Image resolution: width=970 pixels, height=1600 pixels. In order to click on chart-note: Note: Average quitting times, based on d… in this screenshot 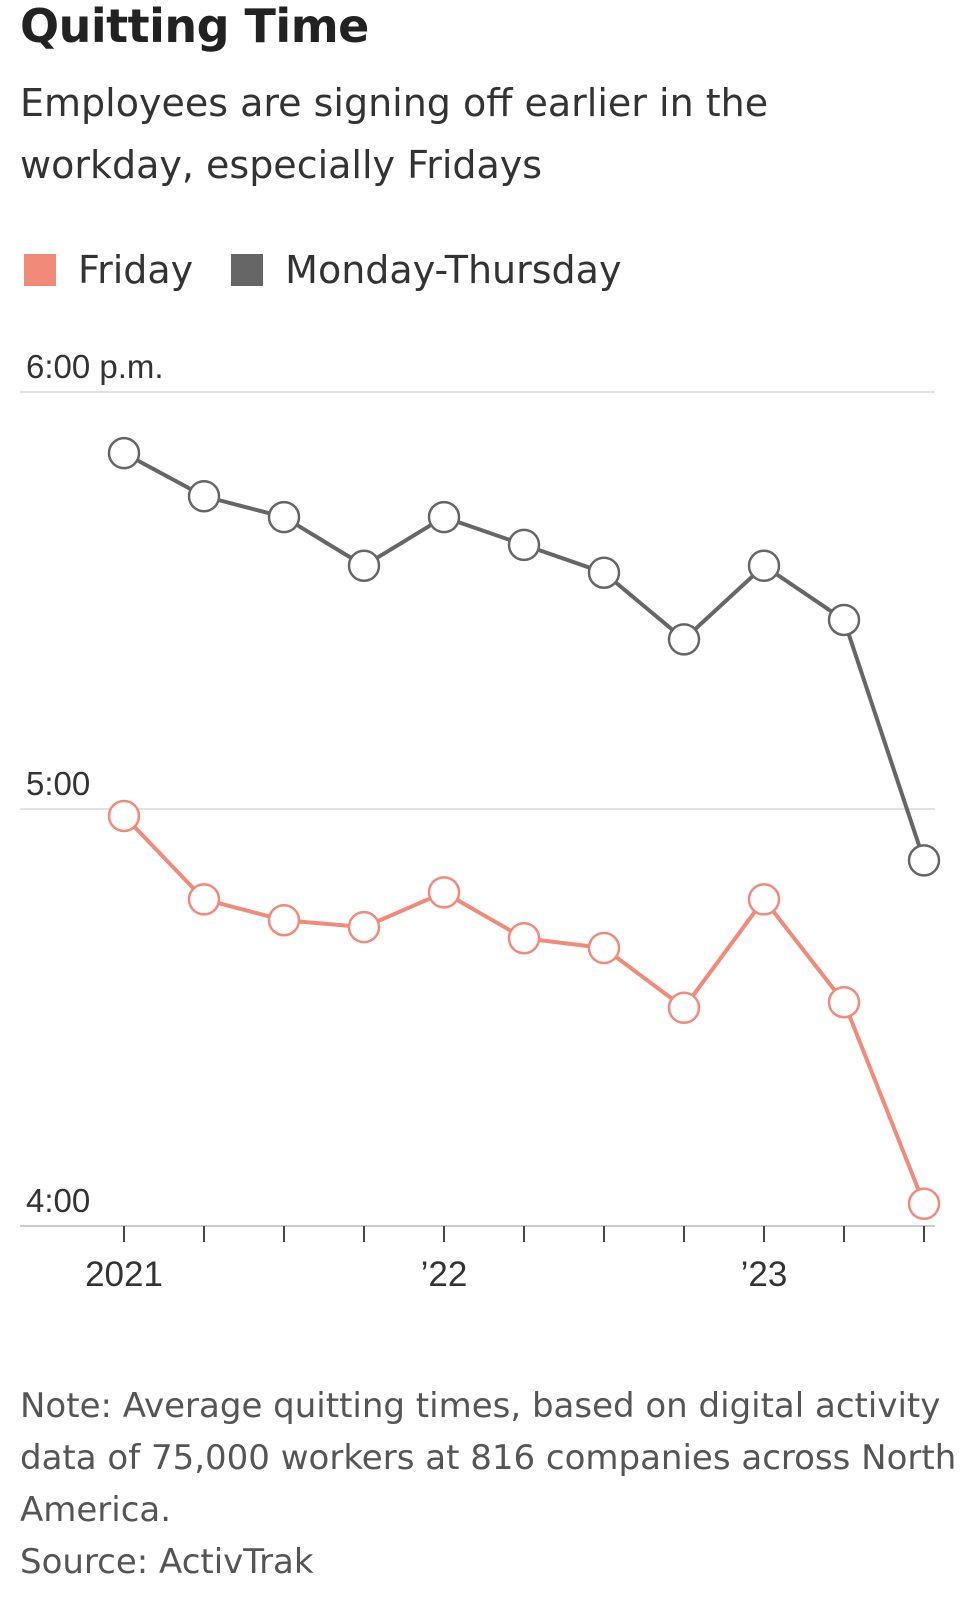, I will do `click(488, 1458)`.